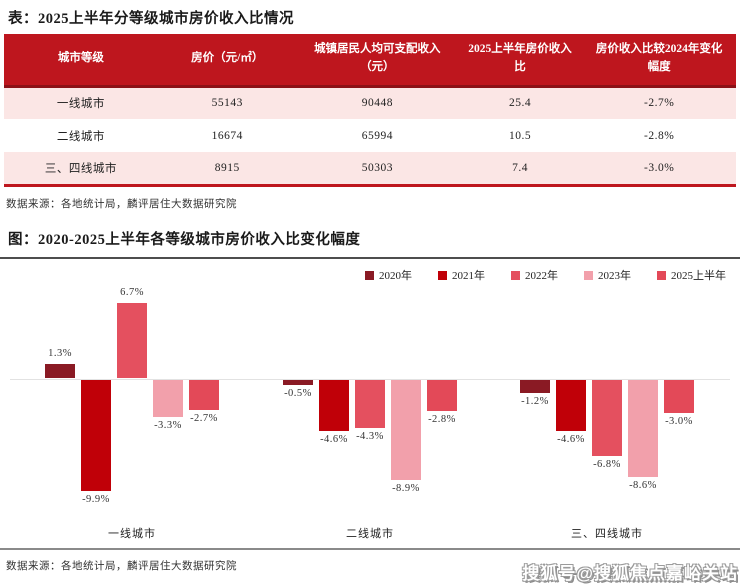 The image size is (740, 586). I want to click on legend-item-2: 2022年, so click(534, 275).